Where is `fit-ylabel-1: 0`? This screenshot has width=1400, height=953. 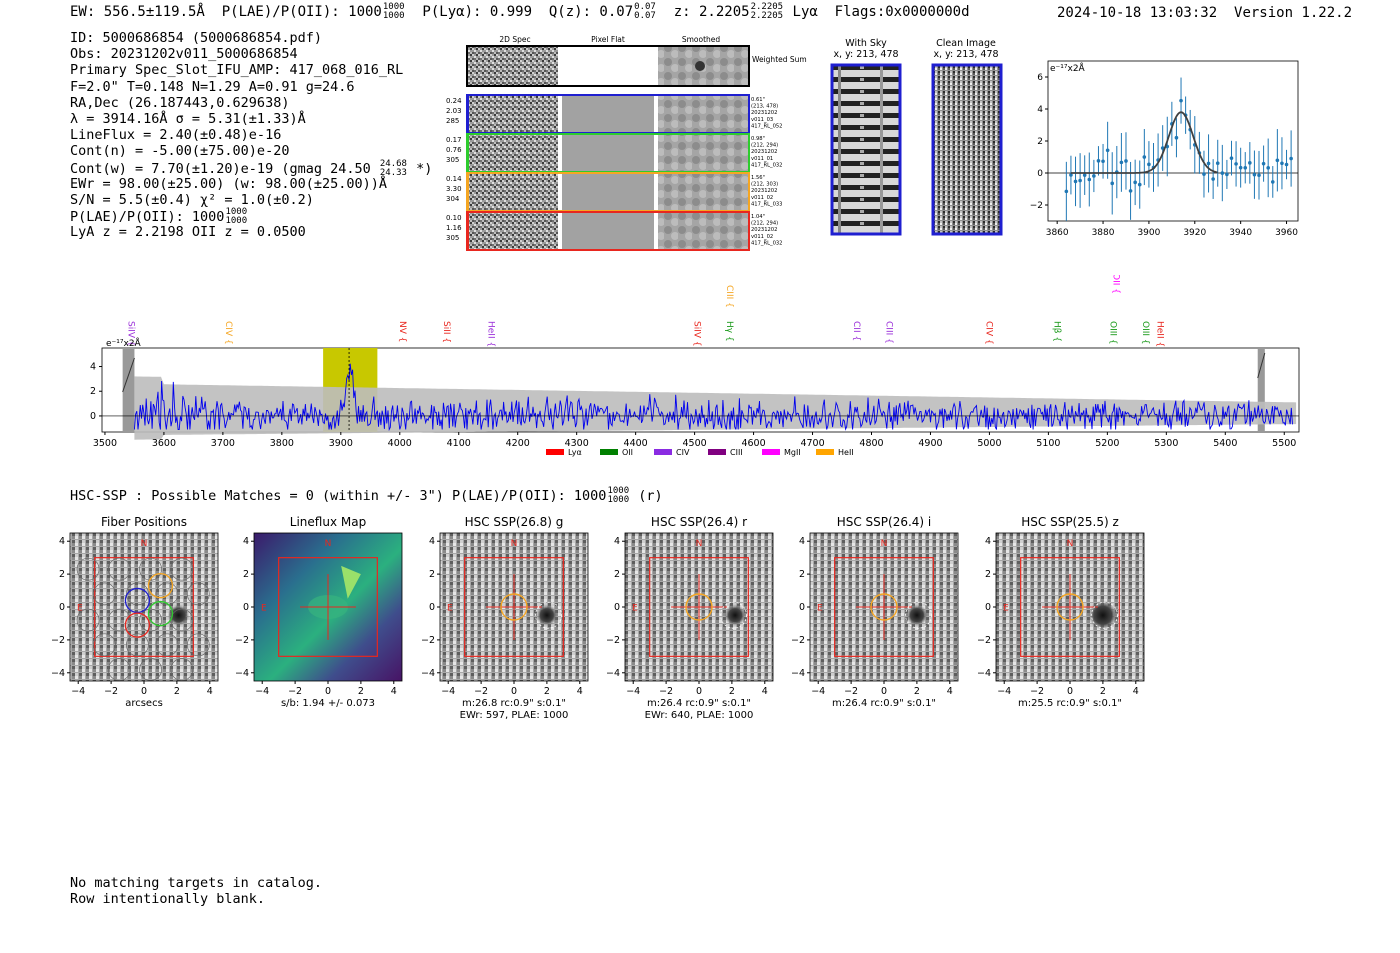 fit-ylabel-1: 0 is located at coordinates (1040, 174).